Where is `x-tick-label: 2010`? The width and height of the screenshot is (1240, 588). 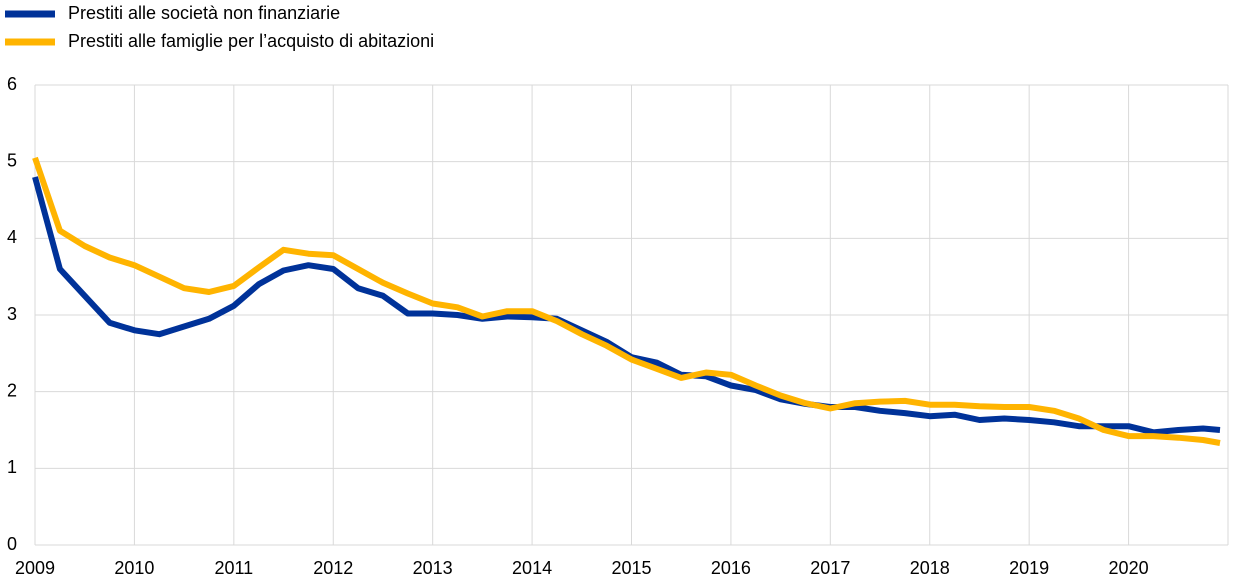 x-tick-label: 2010 is located at coordinates (134, 568).